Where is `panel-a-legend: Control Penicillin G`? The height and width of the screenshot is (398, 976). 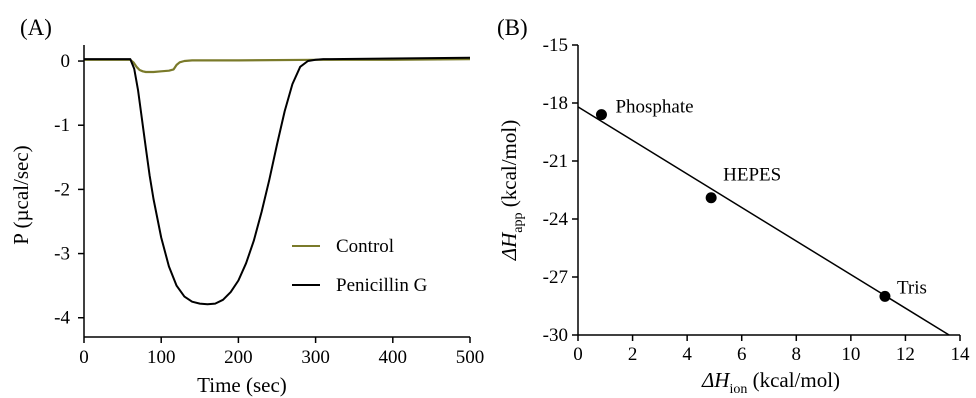
panel-a-legend: Control Penicillin G is located at coordinates (360, 266).